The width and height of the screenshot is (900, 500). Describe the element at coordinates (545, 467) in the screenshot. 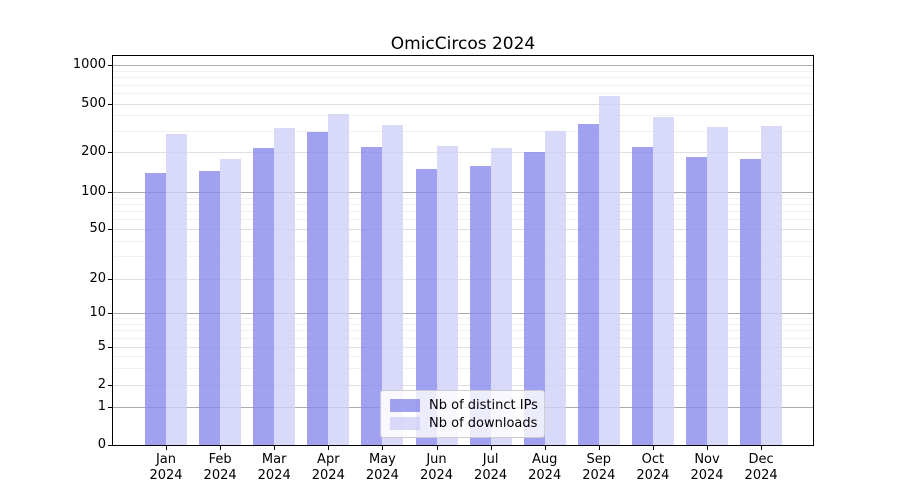

I see `x-tick-label-aug: Aug 2024` at that location.